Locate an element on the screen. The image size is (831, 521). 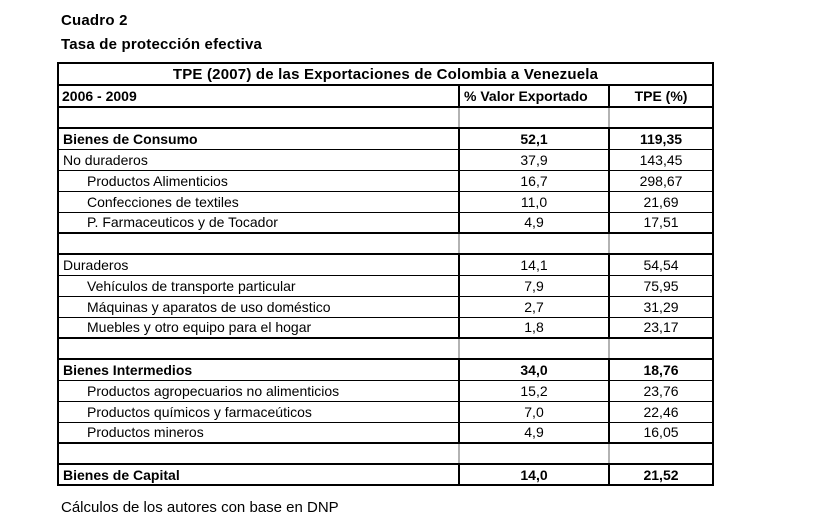
column-header-tpe: TPE (%) is located at coordinates (661, 96).